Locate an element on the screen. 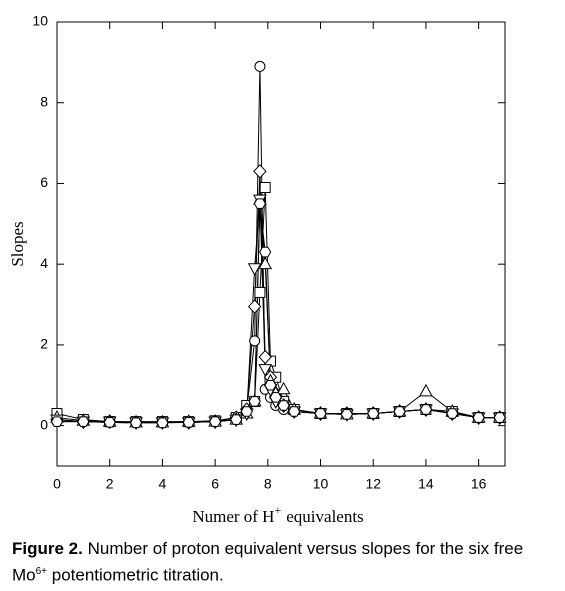 The width and height of the screenshot is (565, 591). x-tick-label: 10 is located at coordinates (321, 484).